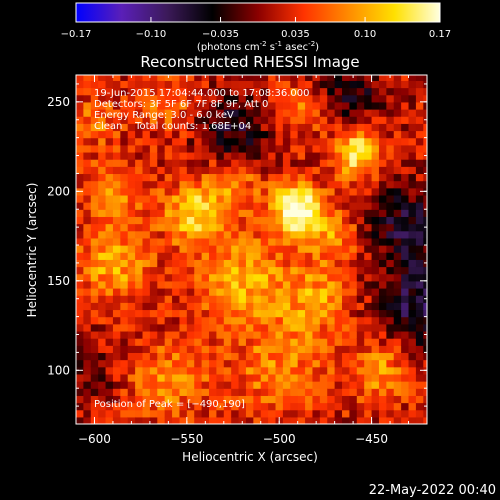  I want to click on colorbar-tick-label: −0.17, so click(76, 34).